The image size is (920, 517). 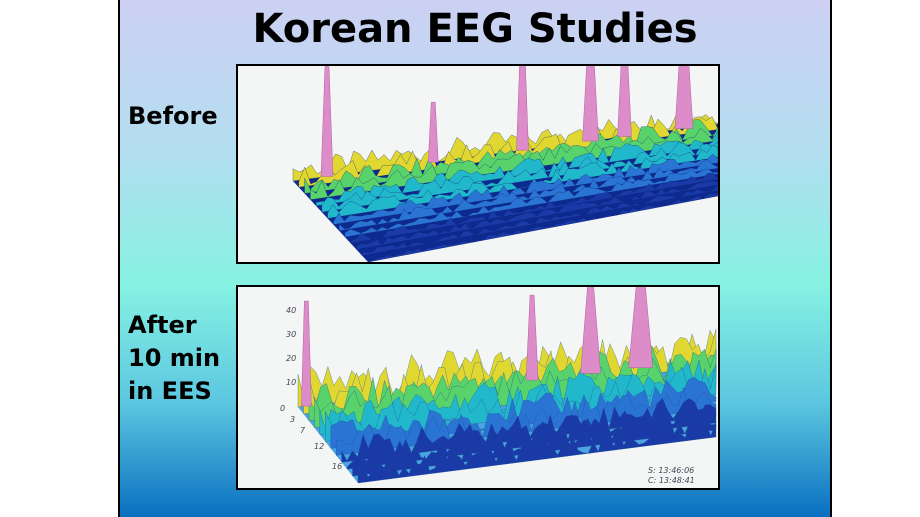 What do you see at coordinates (162, 325) in the screenshot?
I see `label-line: After` at bounding box center [162, 325].